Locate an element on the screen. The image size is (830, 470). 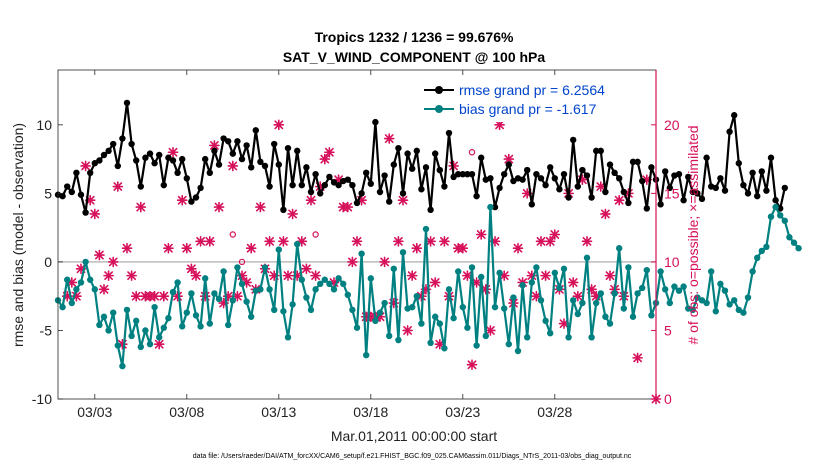
x-tick-label: 03/28 is located at coordinates (554, 412).